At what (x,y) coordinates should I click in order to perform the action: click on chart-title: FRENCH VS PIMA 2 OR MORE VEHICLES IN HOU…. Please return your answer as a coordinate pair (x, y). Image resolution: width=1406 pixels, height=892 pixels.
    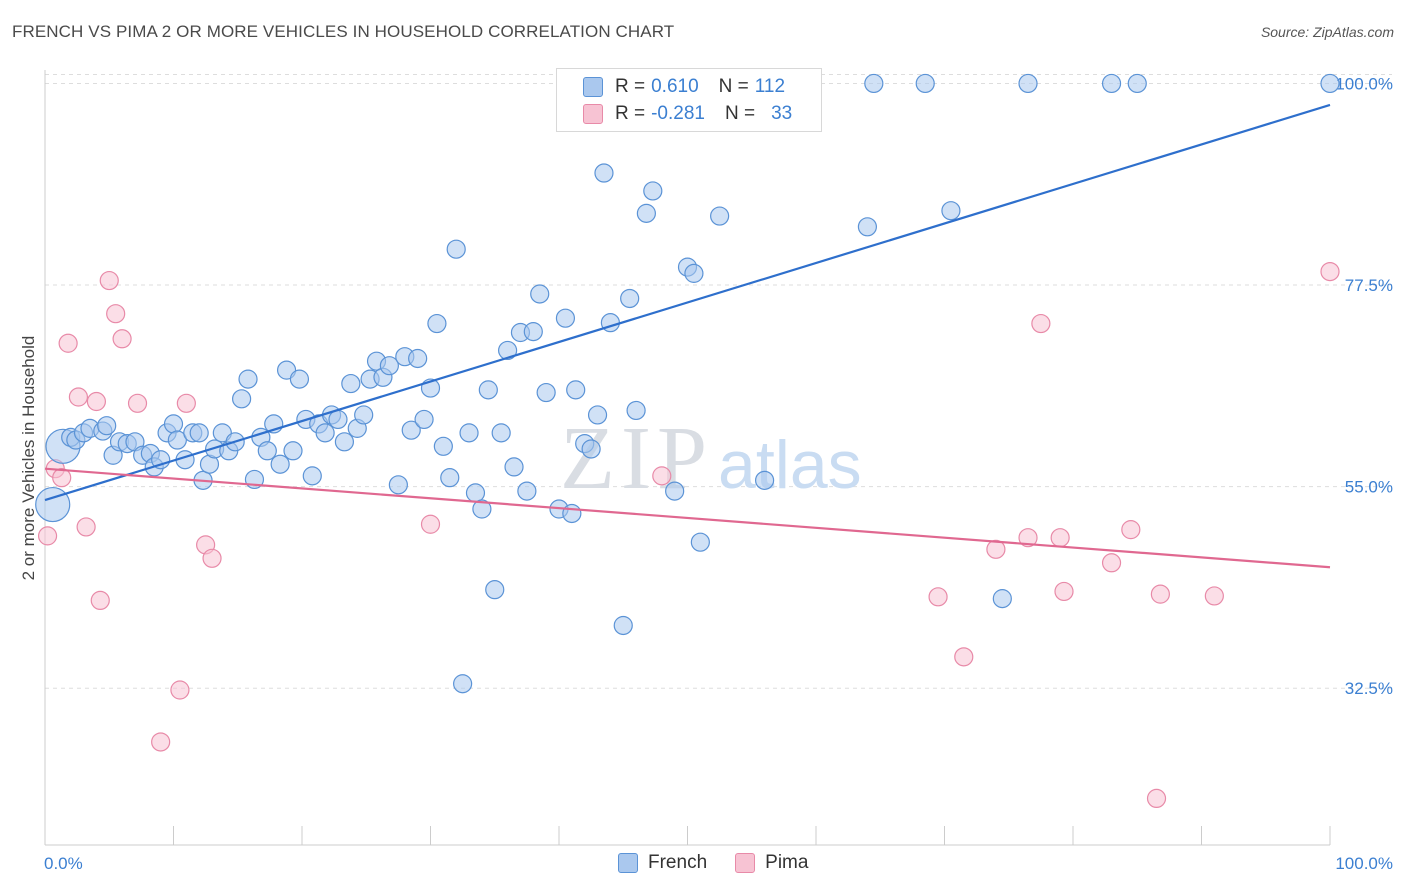
    Looking at the image, I should click on (343, 31).